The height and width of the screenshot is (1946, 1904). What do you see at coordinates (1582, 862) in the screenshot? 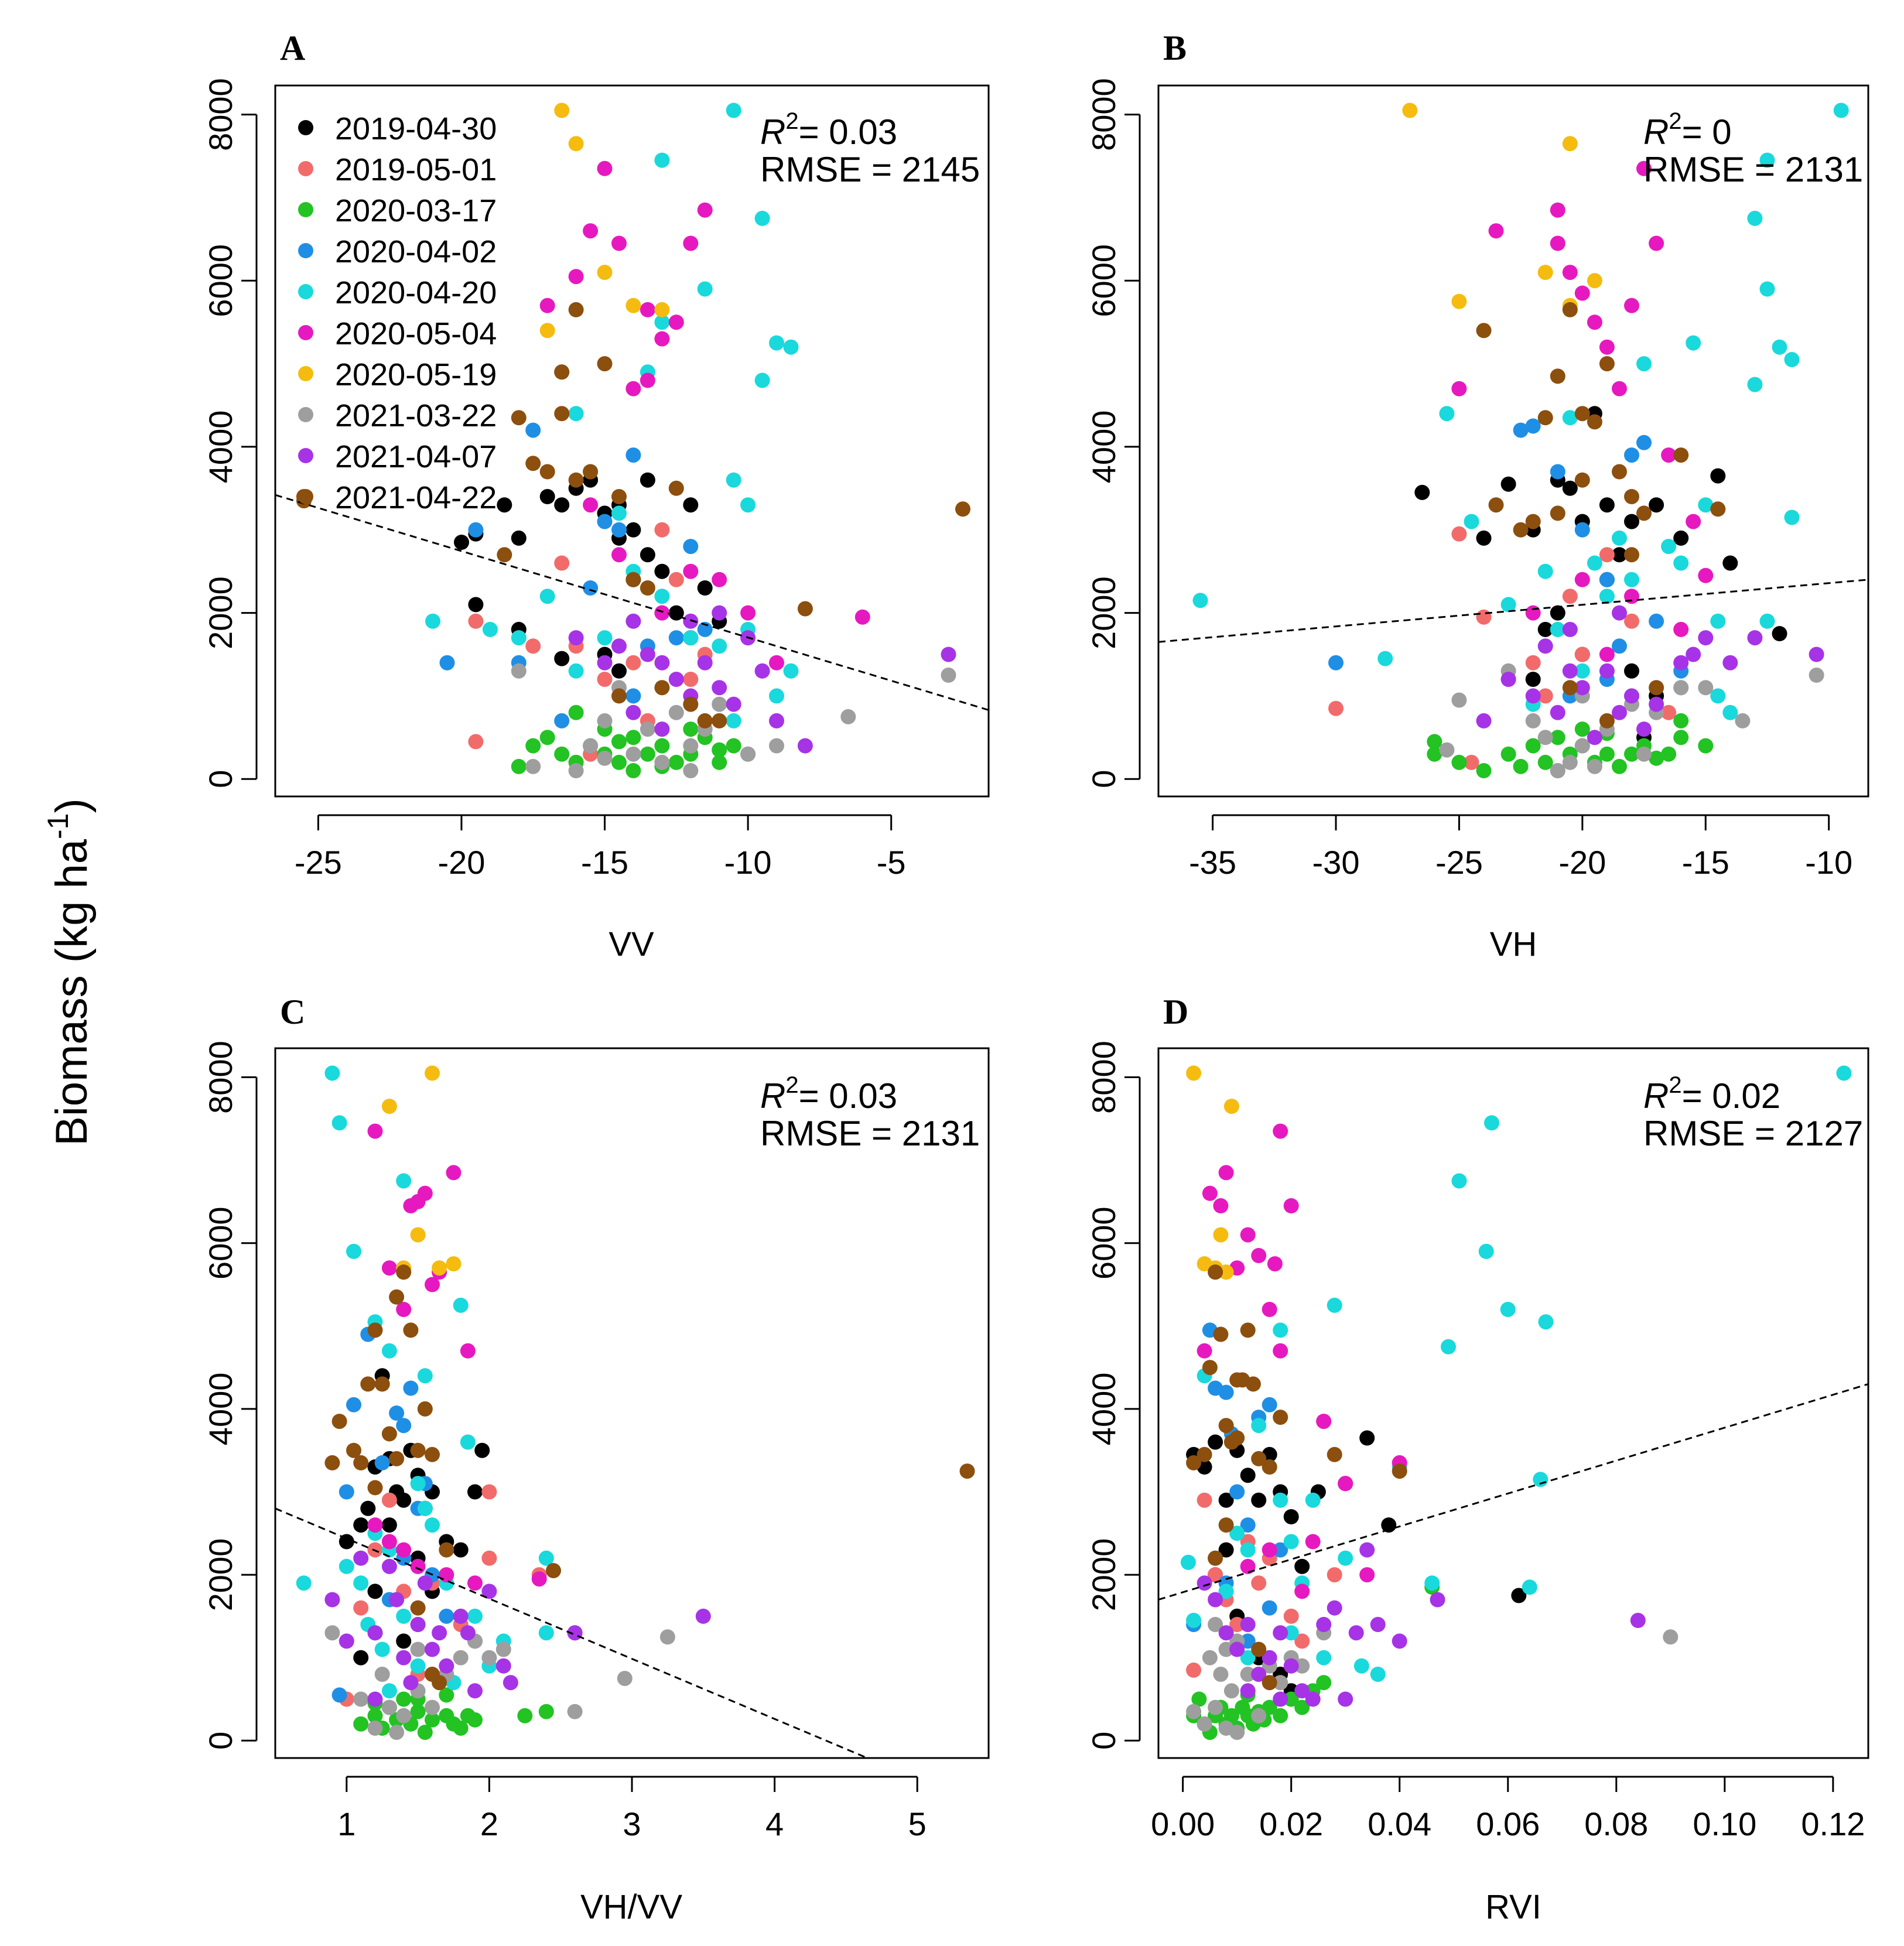
I see `x-tick-label: -20` at bounding box center [1582, 862].